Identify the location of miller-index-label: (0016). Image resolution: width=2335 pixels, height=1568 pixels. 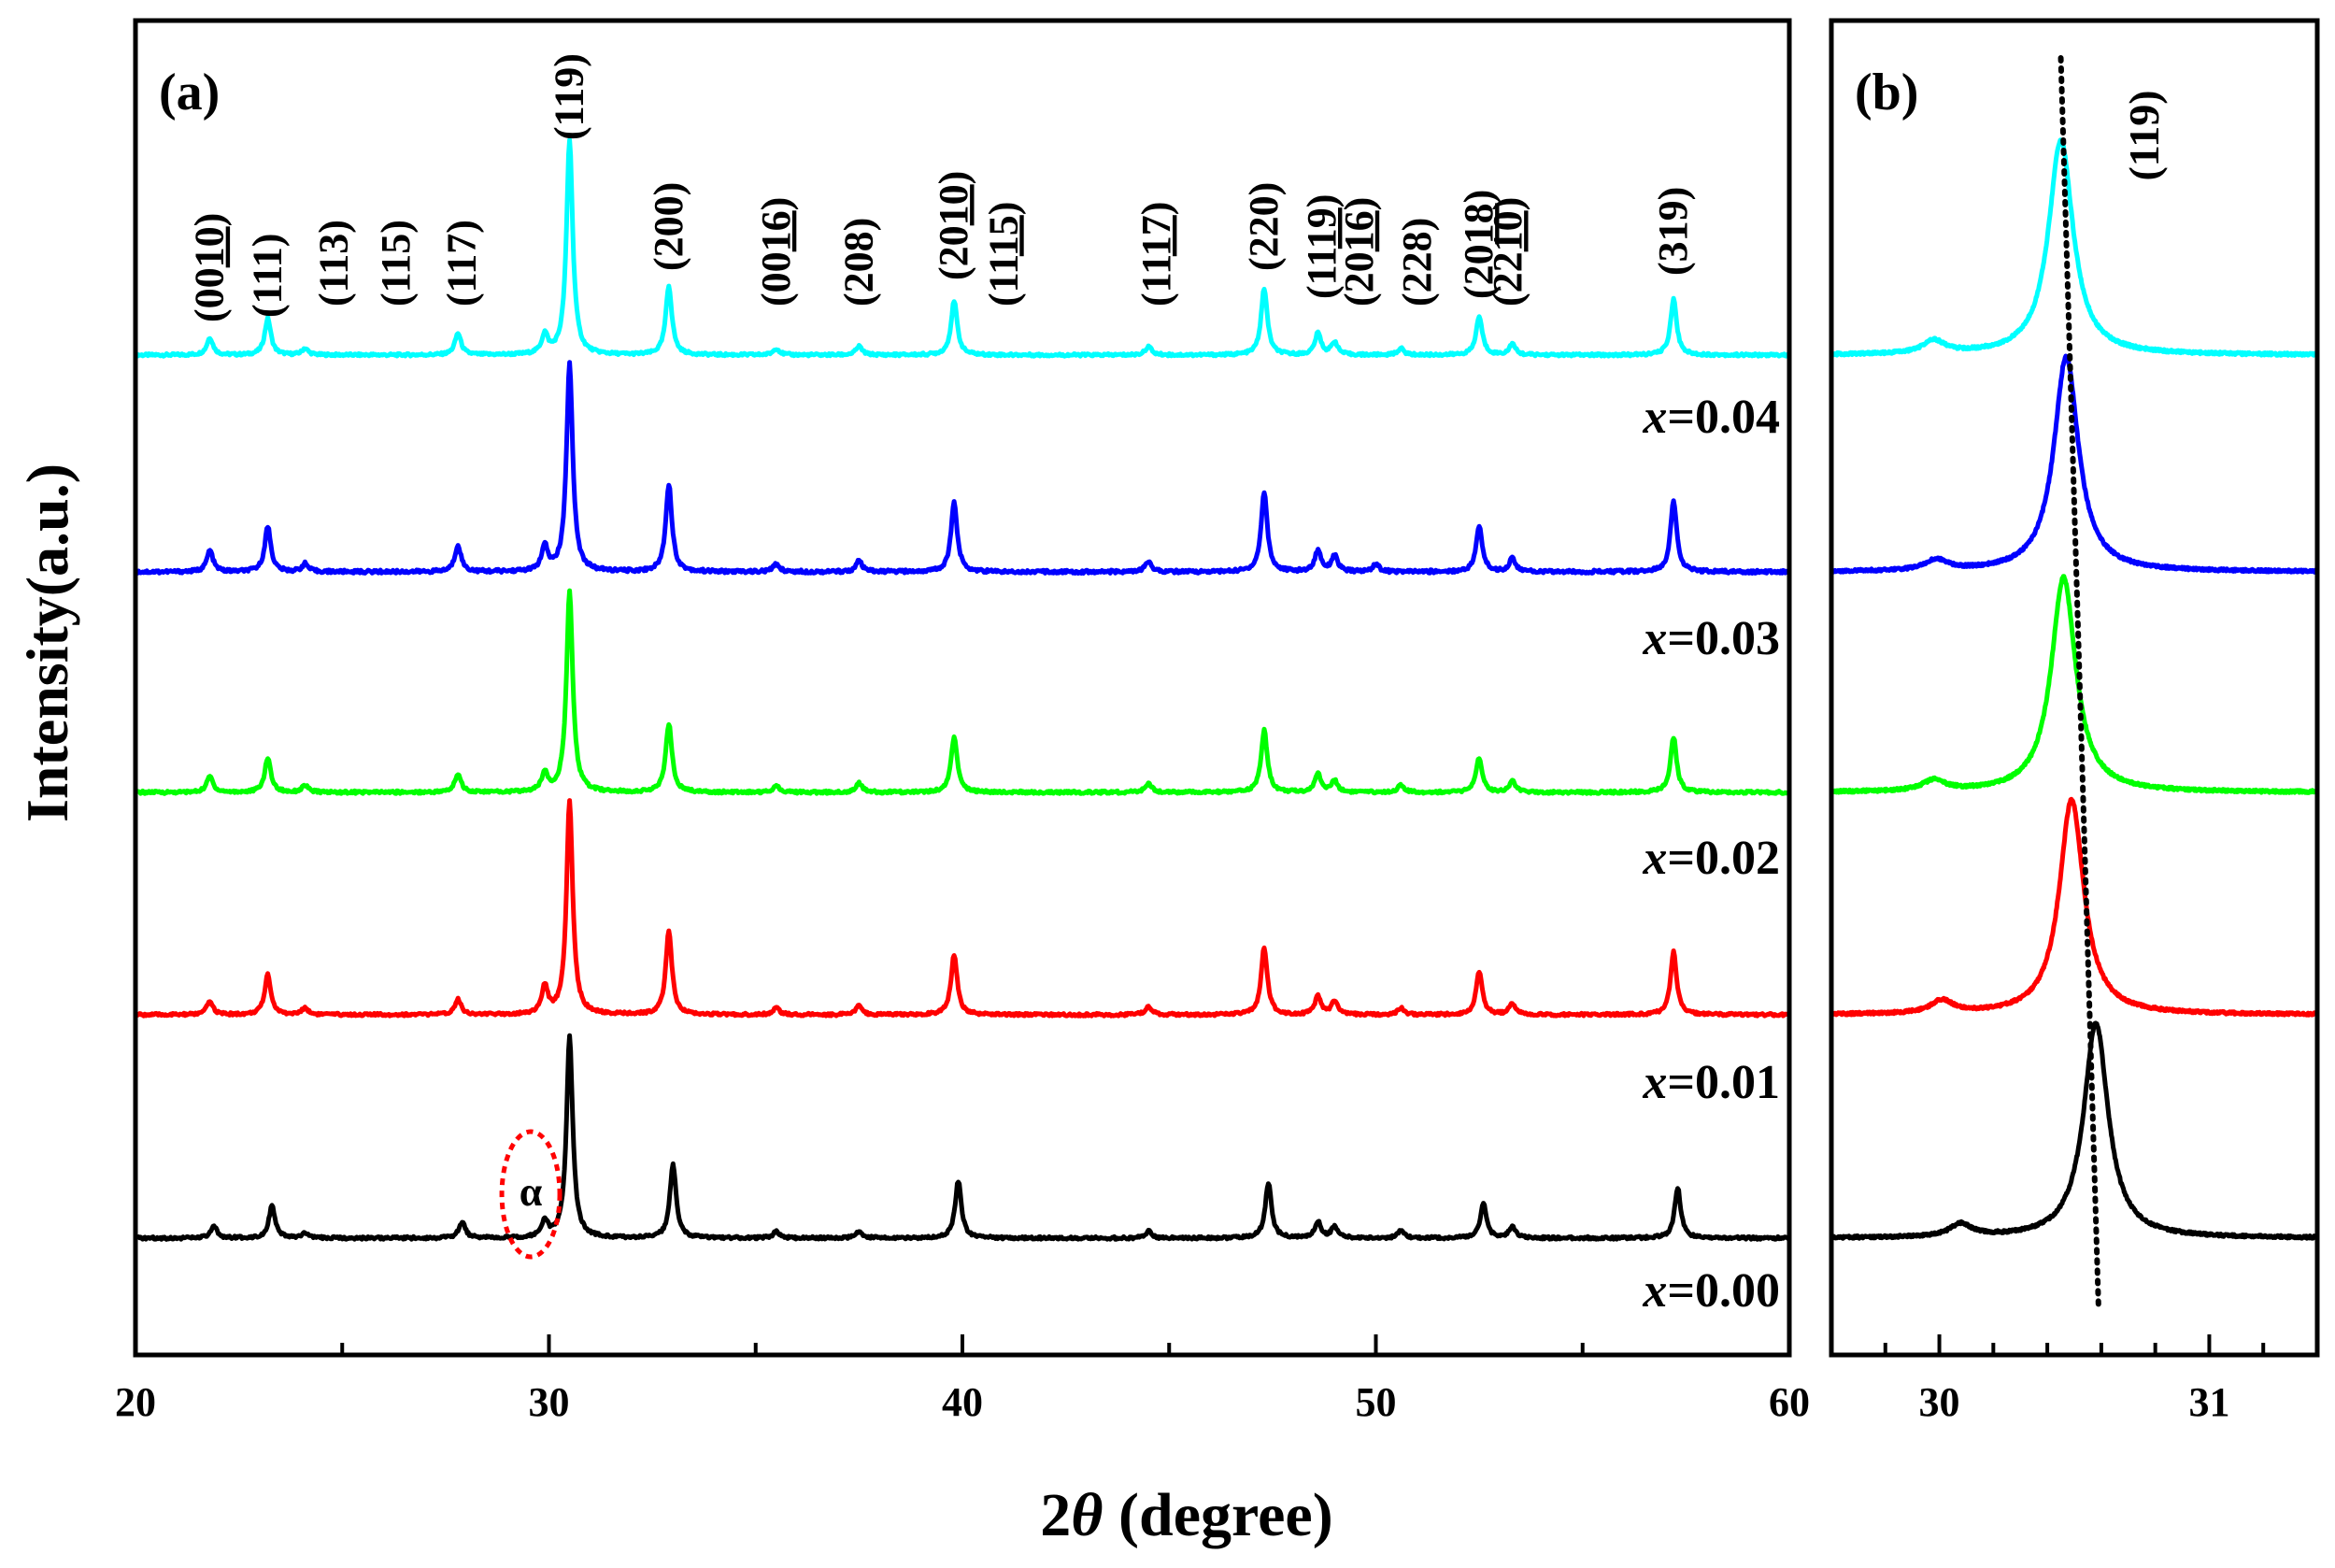
(776, 252).